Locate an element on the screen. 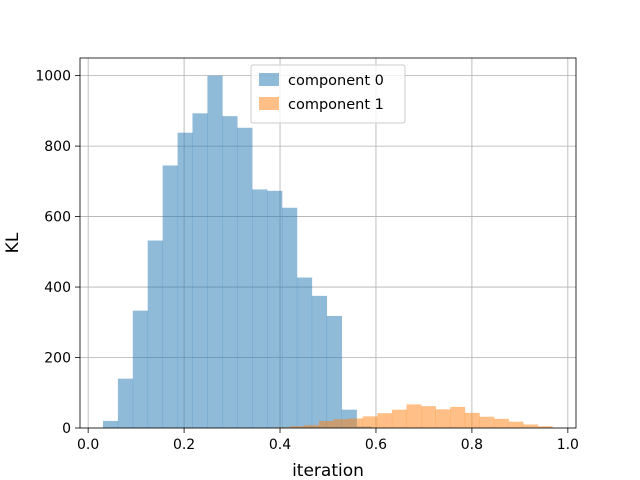  legend-label-component-0: component 0 is located at coordinates (336, 81).